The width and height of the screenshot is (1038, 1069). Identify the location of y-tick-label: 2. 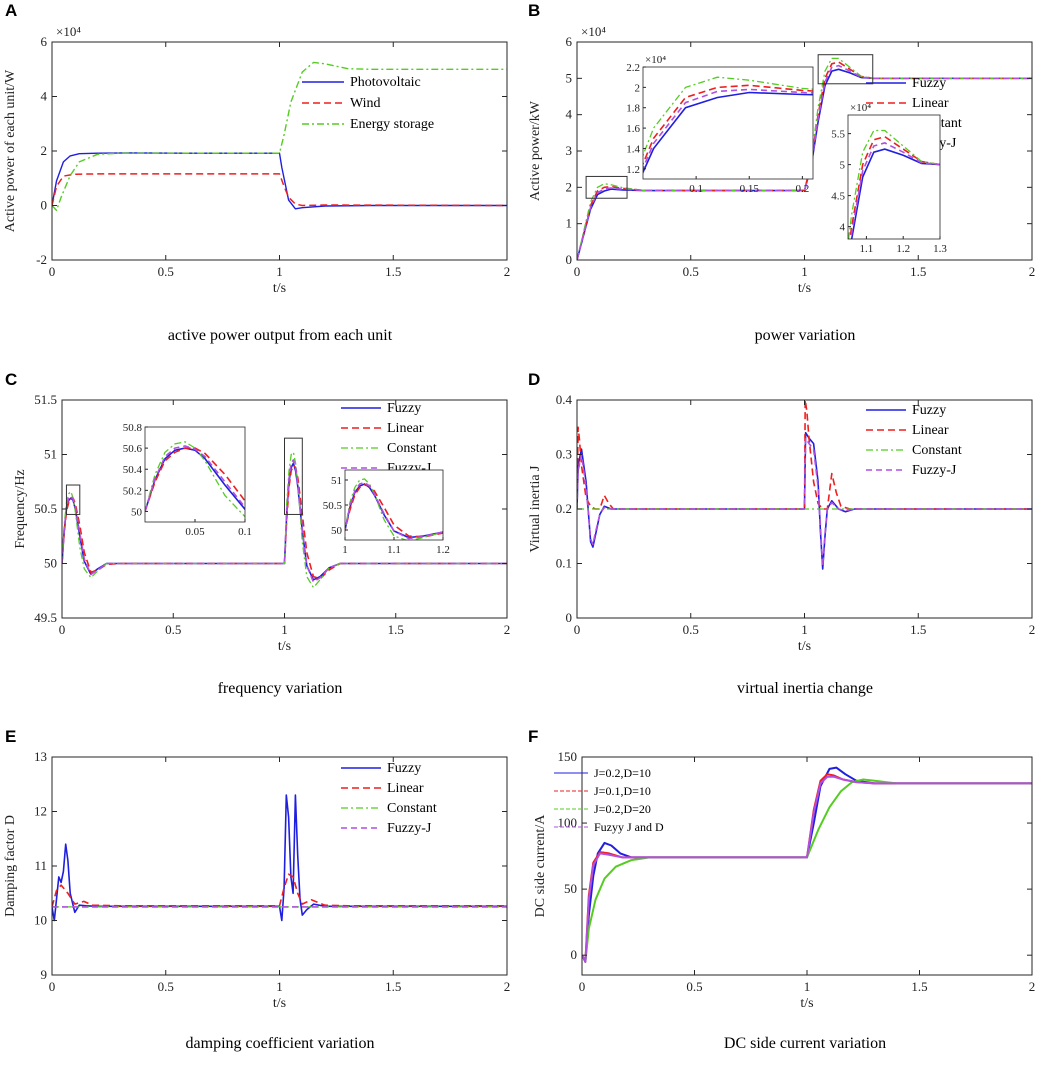
(44, 150).